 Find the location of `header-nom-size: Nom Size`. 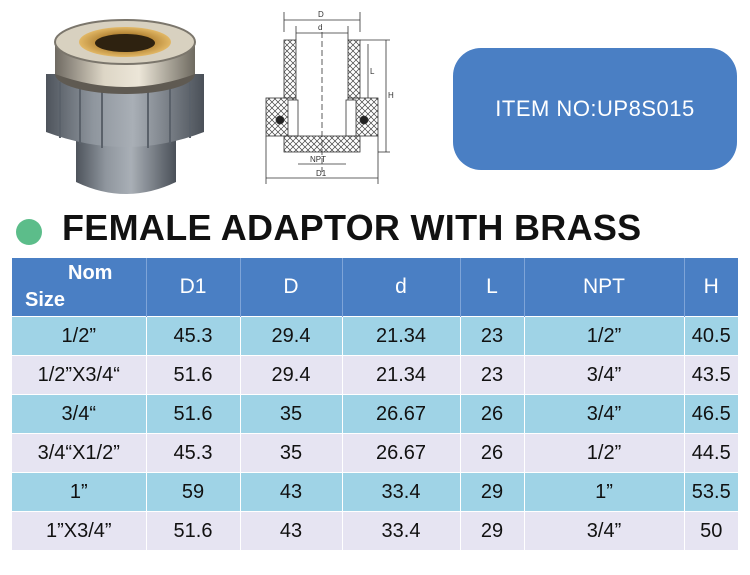

header-nom-size: Nom Size is located at coordinates (79, 287).